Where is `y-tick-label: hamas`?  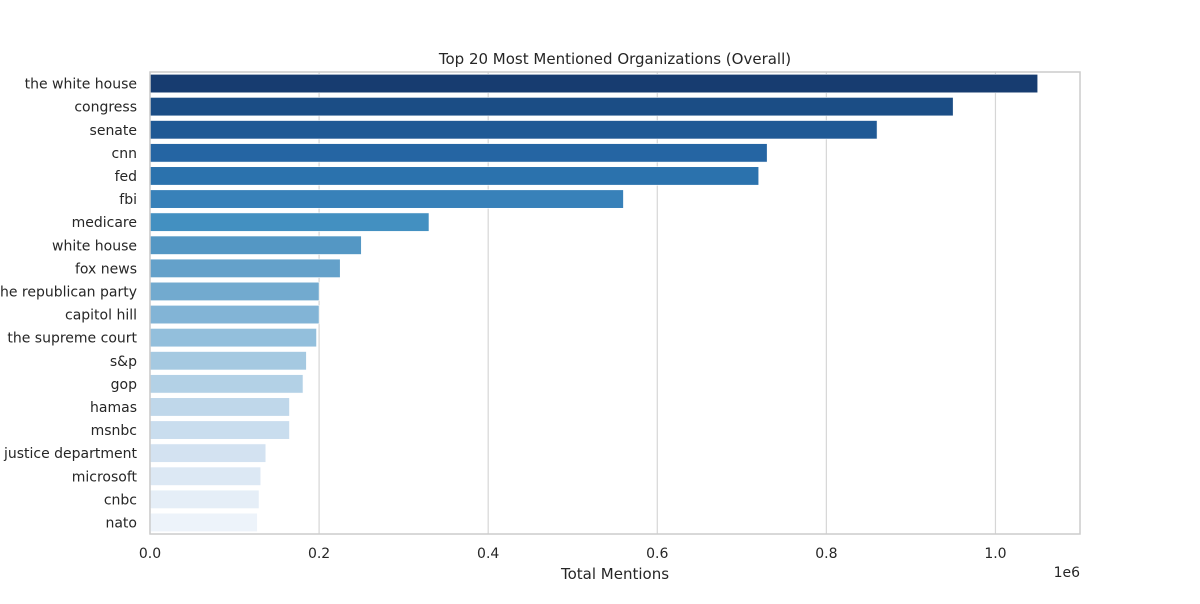
y-tick-label: hamas is located at coordinates (113, 408).